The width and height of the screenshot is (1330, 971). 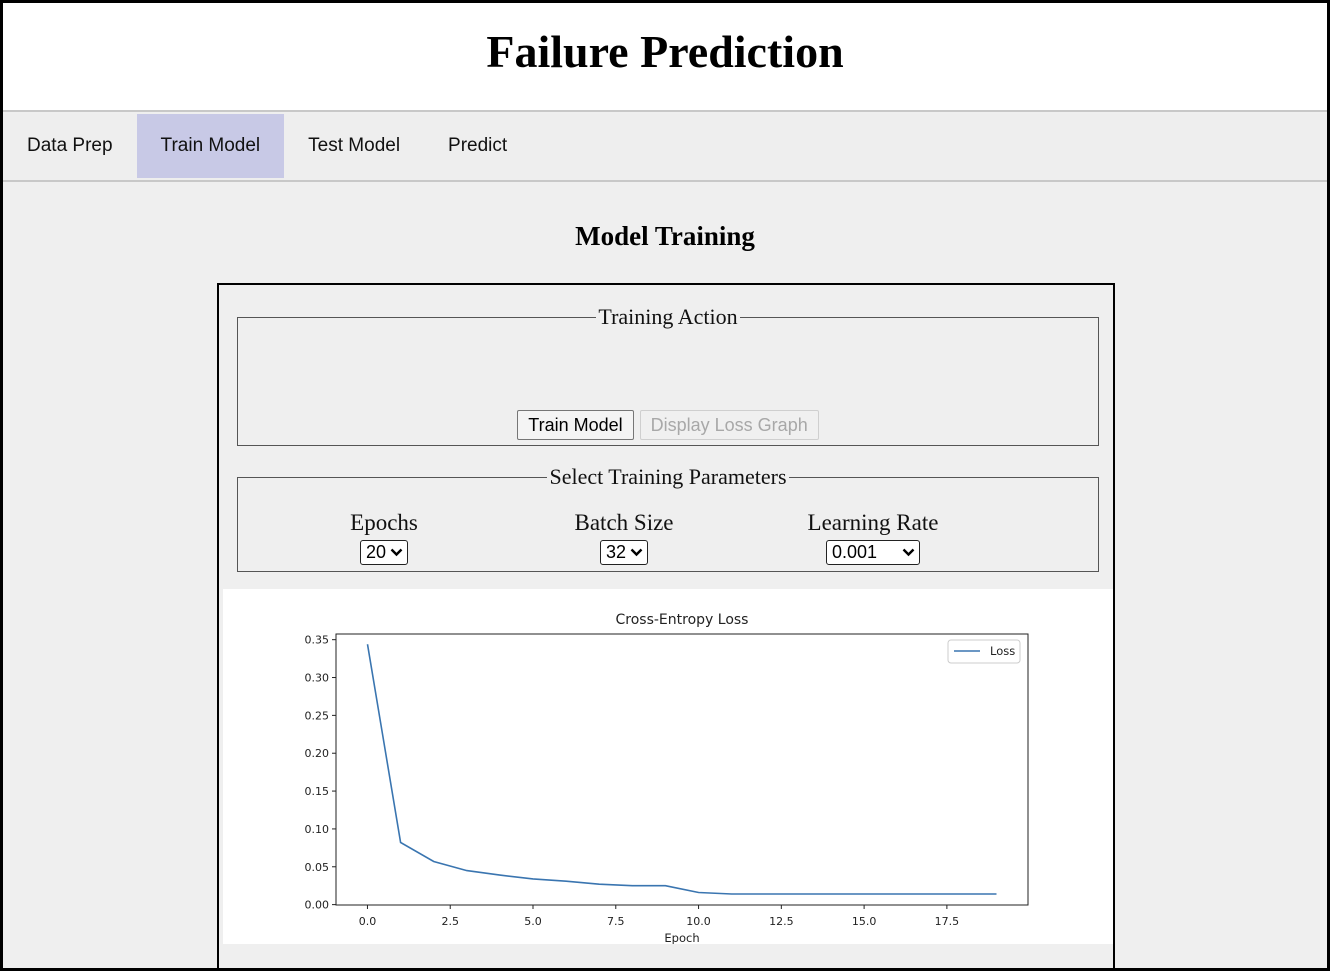 I want to click on epochs-label: Epochs, so click(x=384, y=522).